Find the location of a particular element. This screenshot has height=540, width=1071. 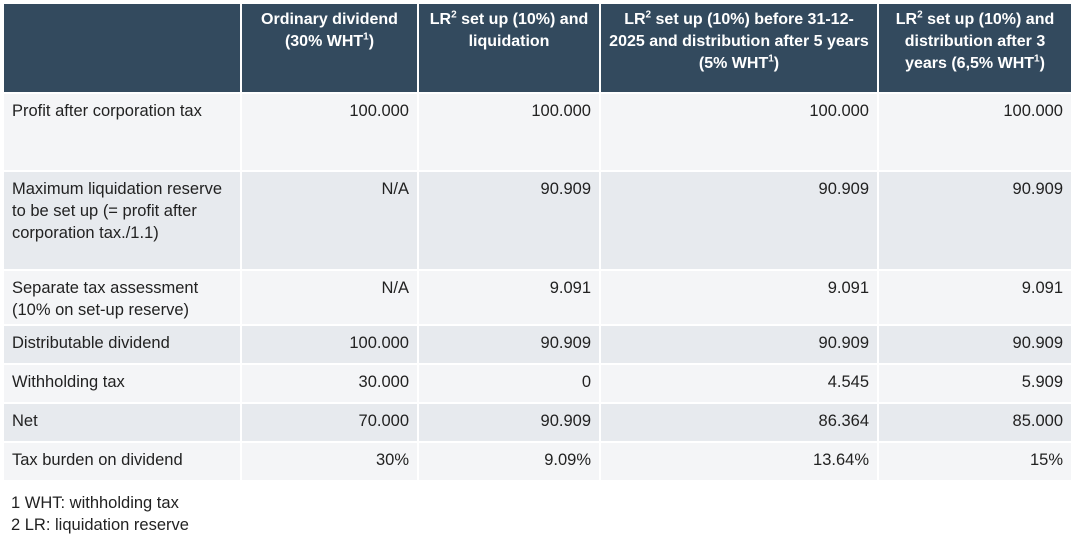

value-cell: 86.364 is located at coordinates (739, 422).